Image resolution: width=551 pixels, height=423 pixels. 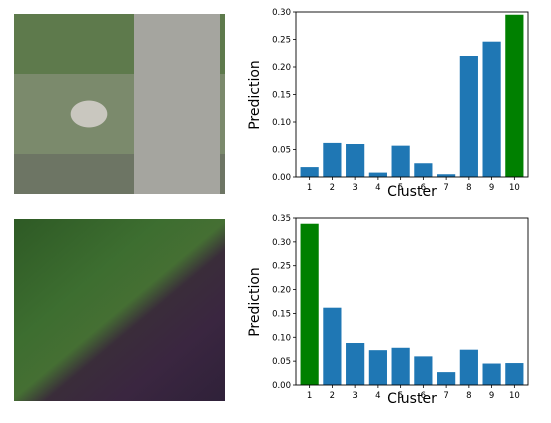 I want to click on y-ticks-group: 0.00 0.05 0.10 0.15 0.20 0.25 0.30 0.35, so click(x=284, y=302).